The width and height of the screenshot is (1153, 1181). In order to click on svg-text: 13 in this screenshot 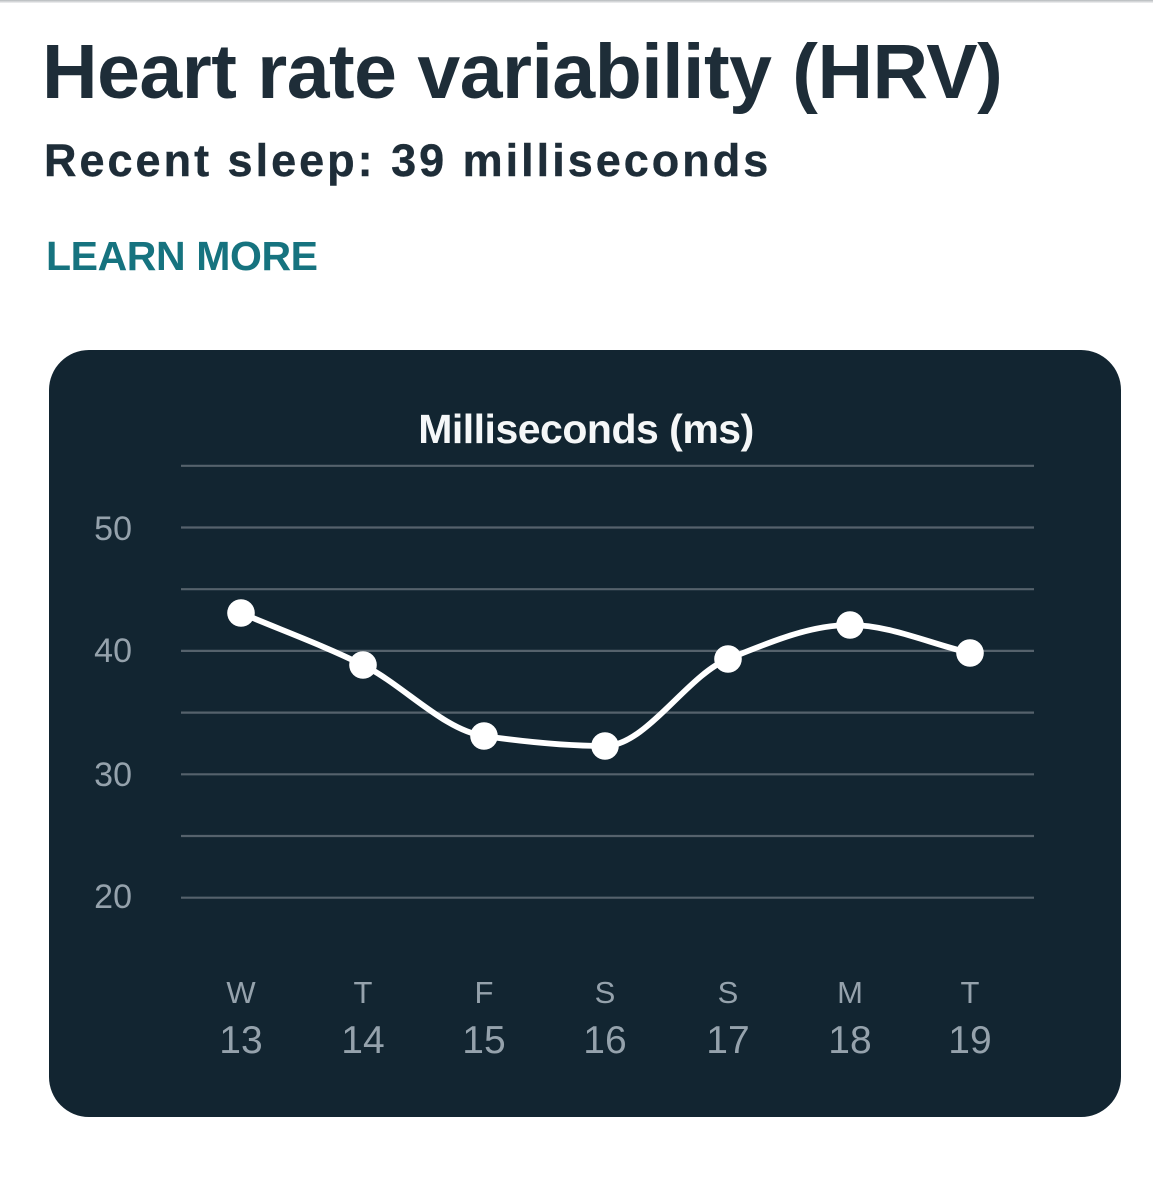, I will do `click(240, 1040)`.